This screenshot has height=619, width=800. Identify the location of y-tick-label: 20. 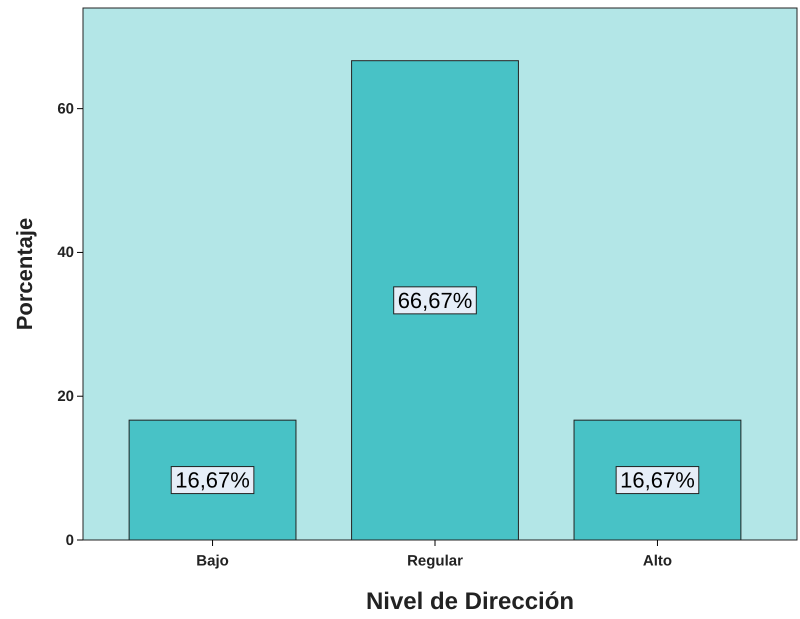
(65, 397).